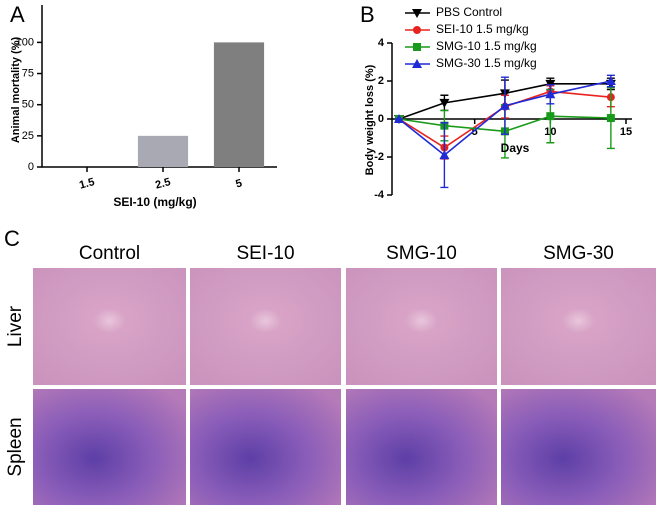 This screenshot has width=660, height=512. I want to click on row-label: Liver, so click(15, 326).